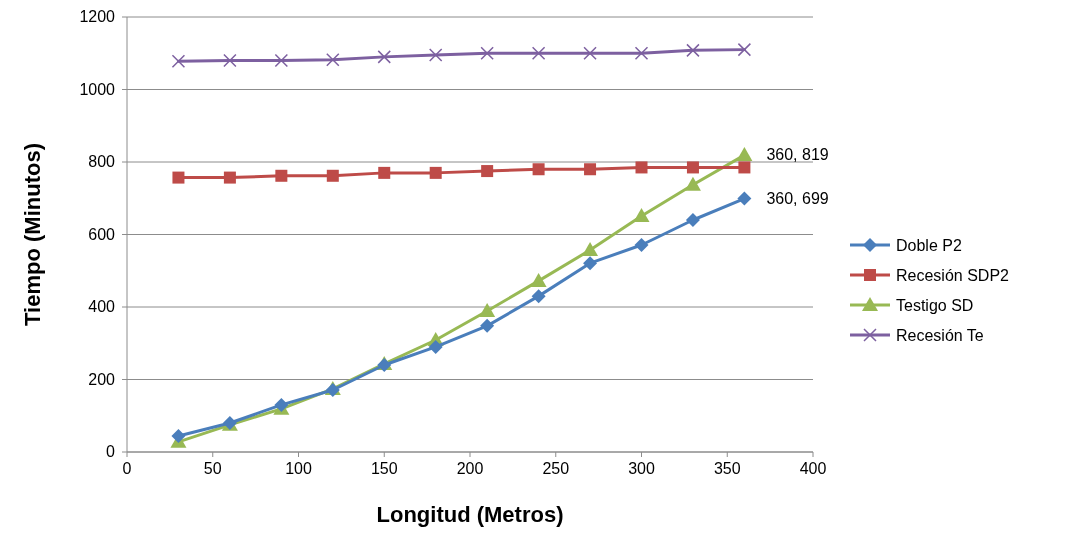  I want to click on legend-label: Recesión SDP2, so click(953, 275).